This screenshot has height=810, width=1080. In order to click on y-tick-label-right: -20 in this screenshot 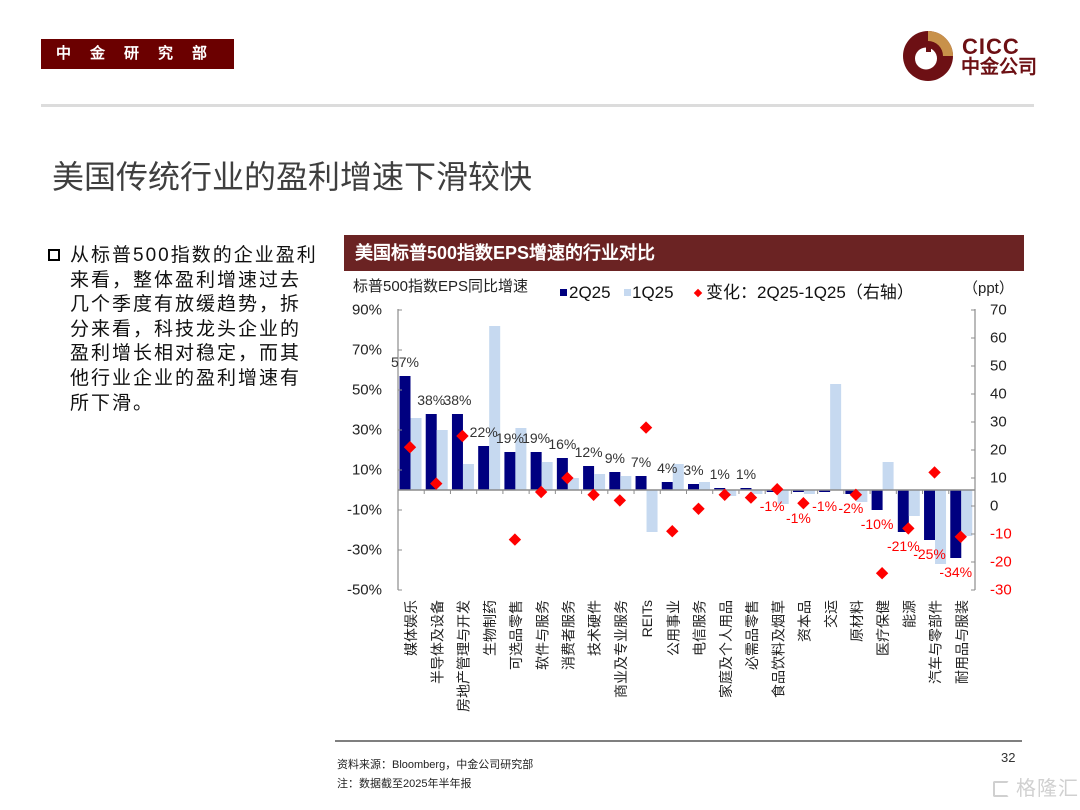, I will do `click(1001, 562)`.